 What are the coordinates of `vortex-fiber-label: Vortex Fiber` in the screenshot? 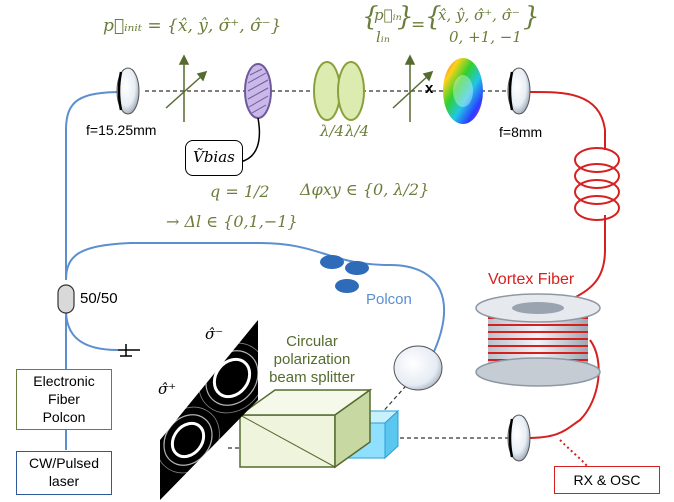 It's located at (531, 279).